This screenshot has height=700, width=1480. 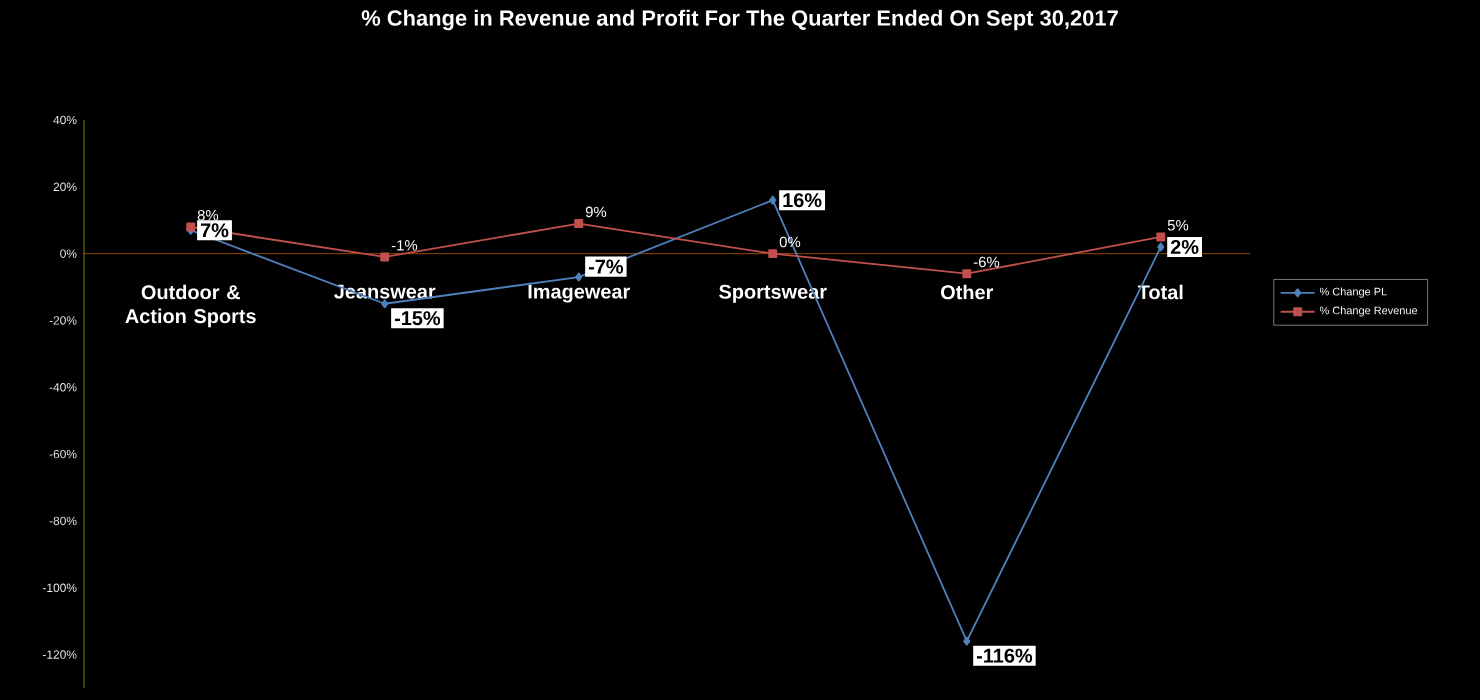 What do you see at coordinates (967, 292) in the screenshot?
I see `x-tick-label: Other` at bounding box center [967, 292].